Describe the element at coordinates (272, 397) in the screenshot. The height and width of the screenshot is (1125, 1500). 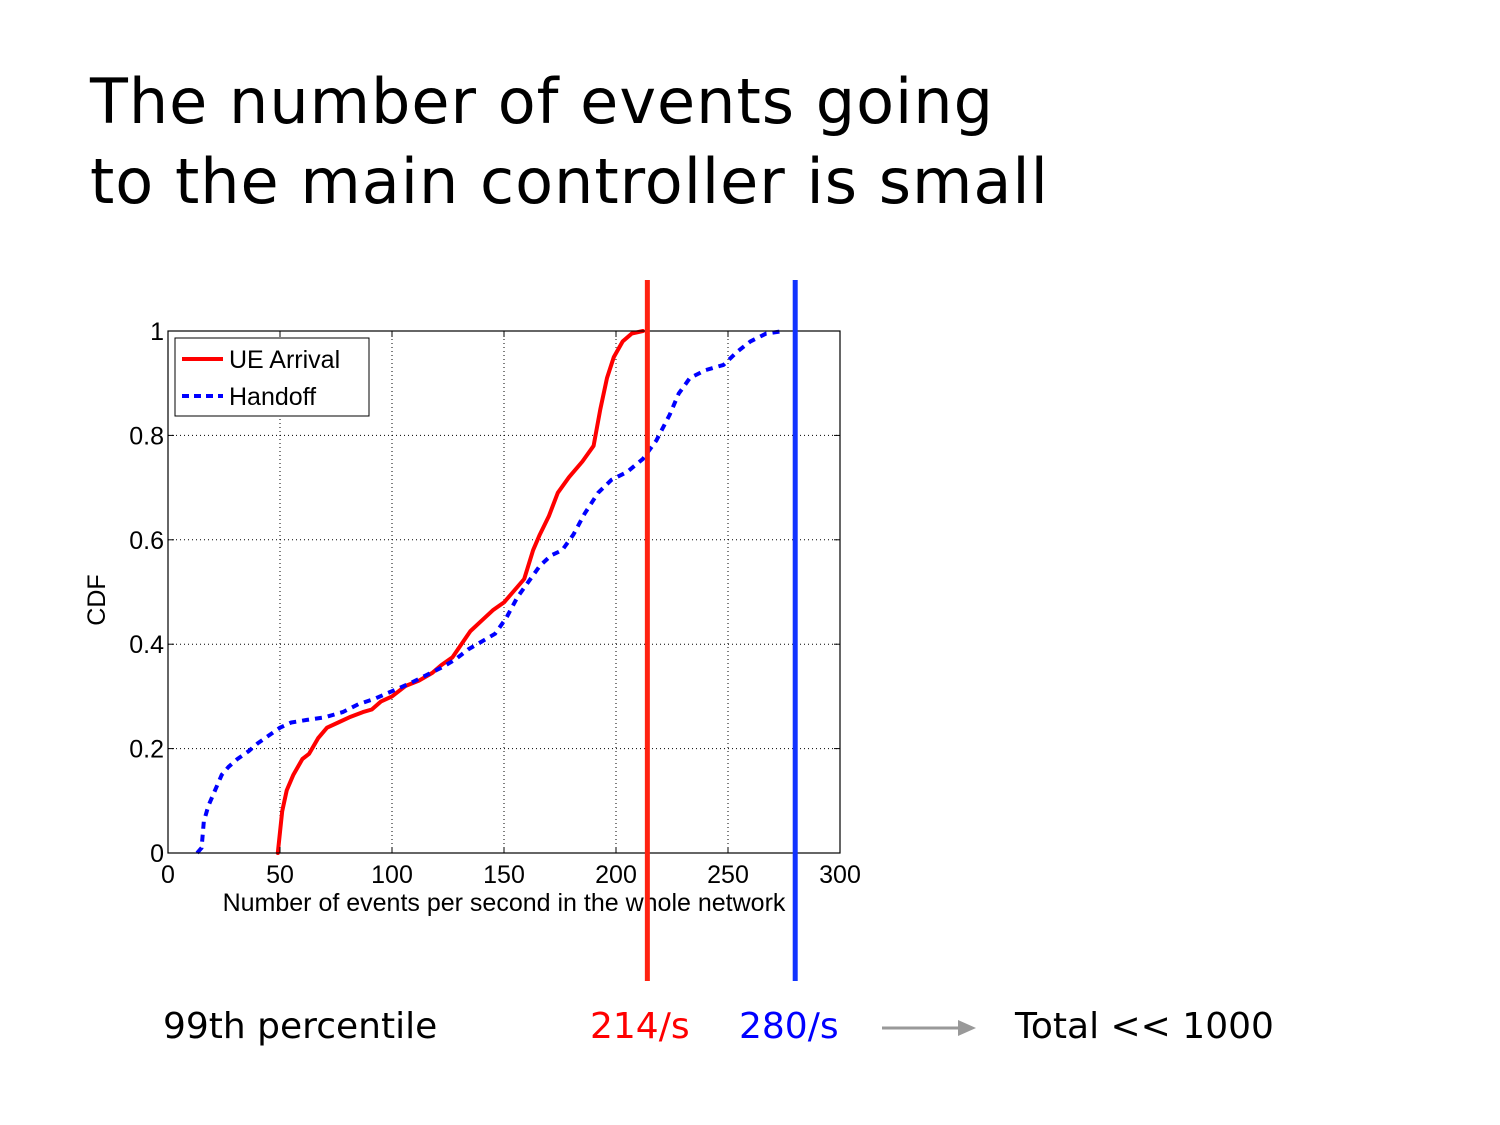
I see `legend-handoff-label: Handoff` at that location.